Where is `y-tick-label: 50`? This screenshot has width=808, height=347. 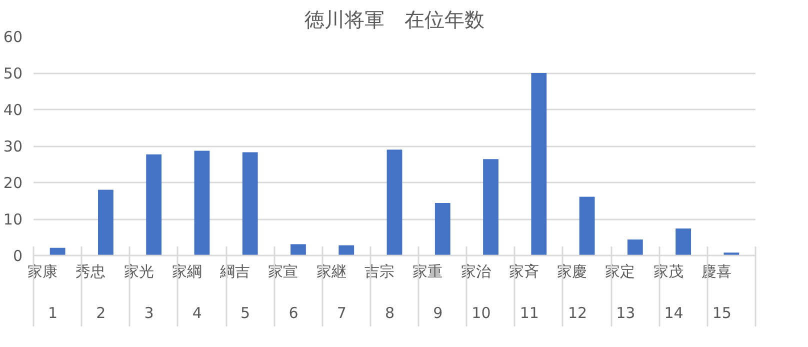 y-tick-label: 50 is located at coordinates (13, 73).